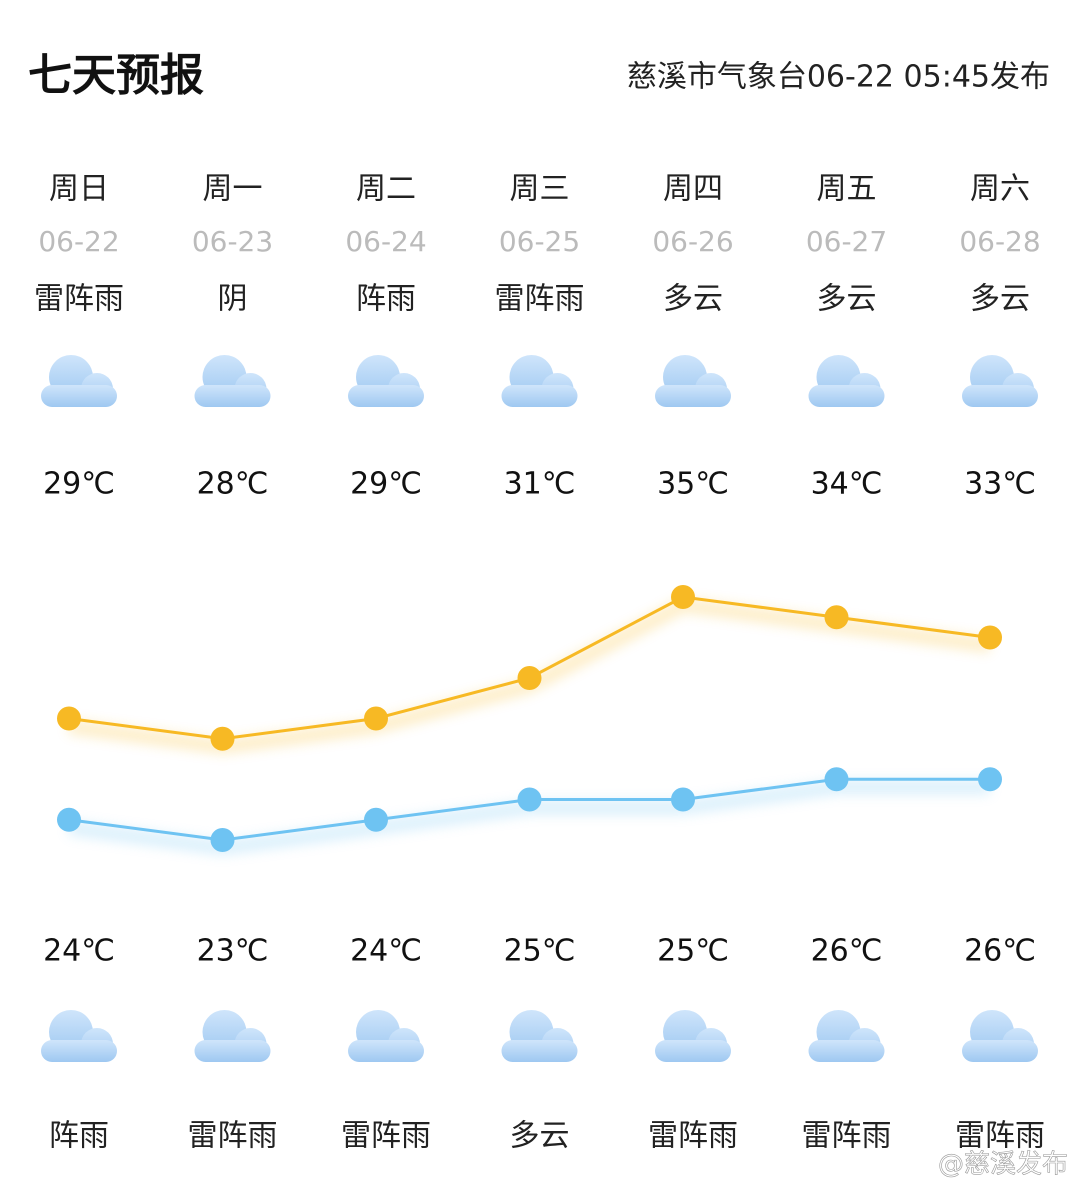 The width and height of the screenshot is (1080, 1190). Describe the element at coordinates (116, 75) in the screenshot. I see `title: 七天预报` at that location.